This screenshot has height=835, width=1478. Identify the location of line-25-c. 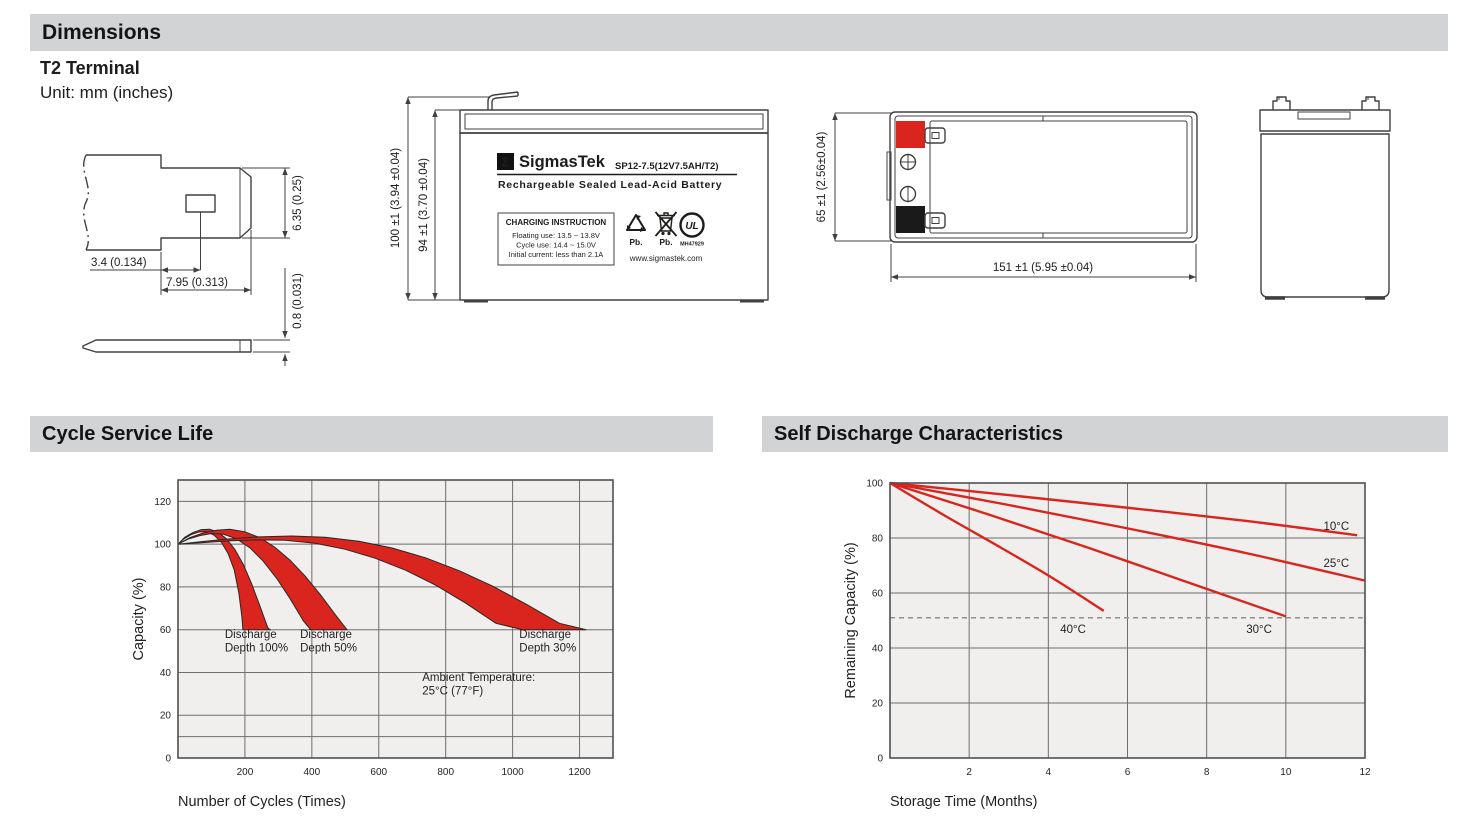
(1127, 531).